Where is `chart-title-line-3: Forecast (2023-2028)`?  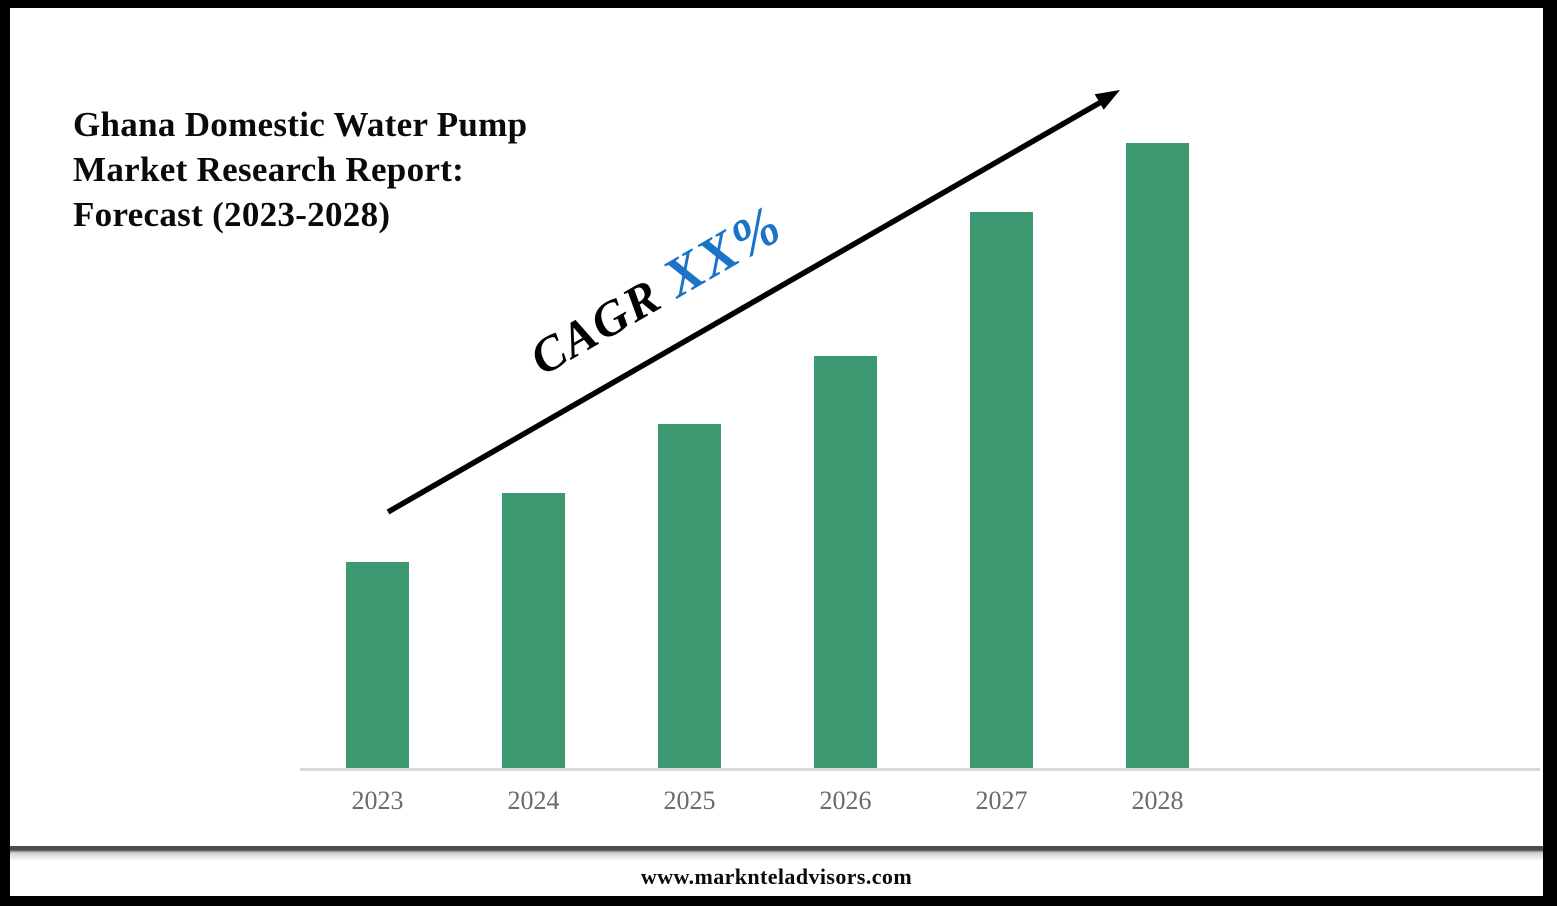 chart-title-line-3: Forecast (2023-2028) is located at coordinates (232, 214).